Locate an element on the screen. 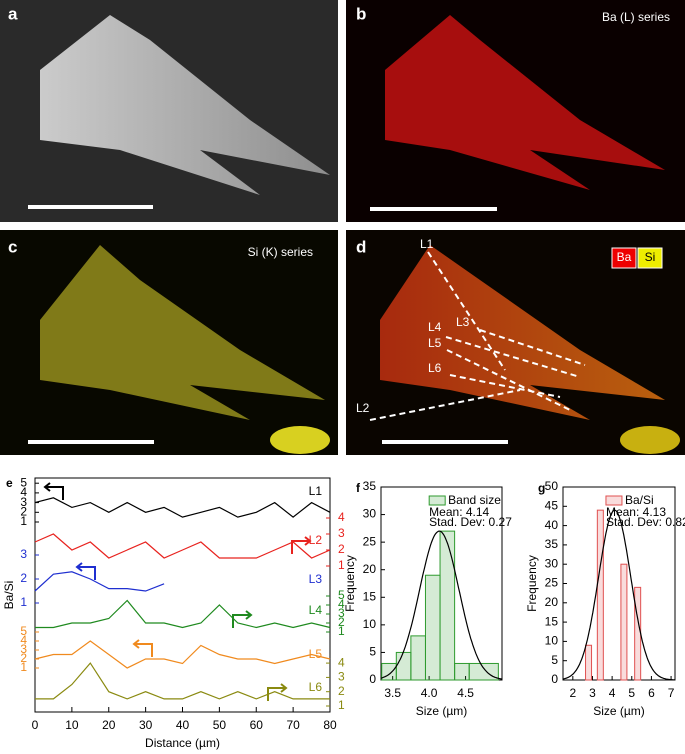 This screenshot has height=754, width=685. x-tick-label: 80 is located at coordinates (330, 725).